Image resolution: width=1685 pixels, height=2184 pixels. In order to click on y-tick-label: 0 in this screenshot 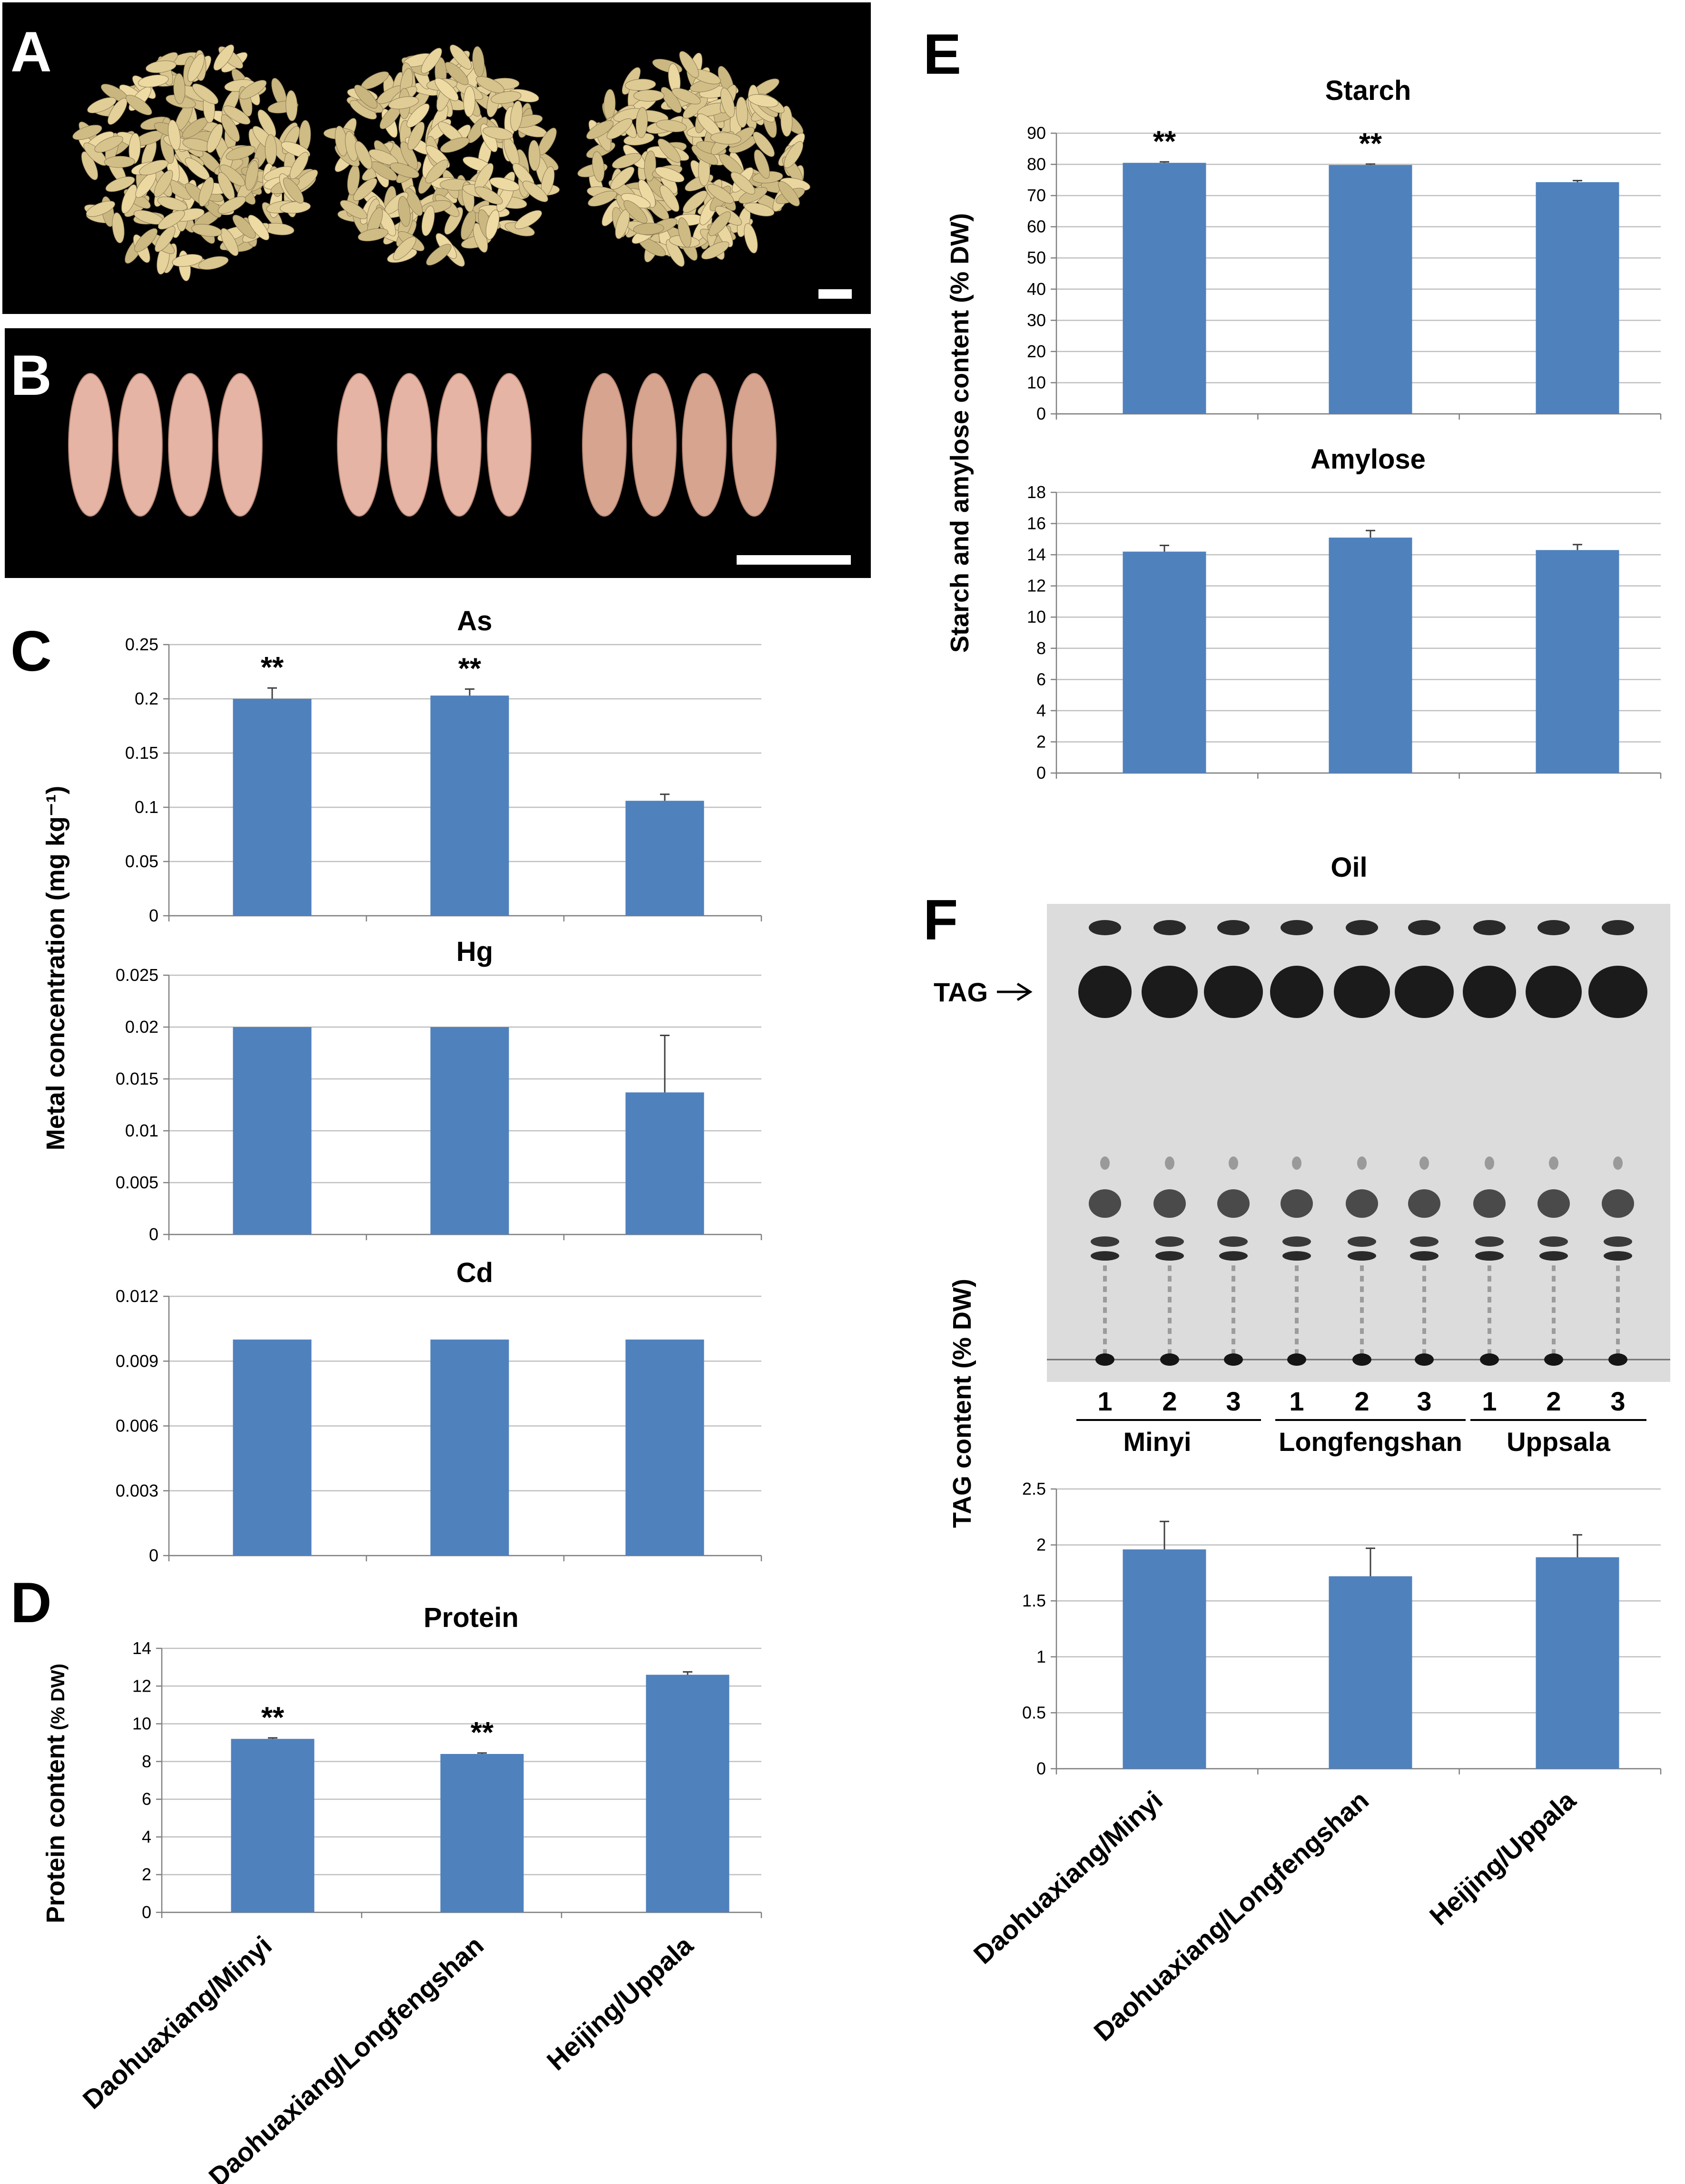, I will do `click(147, 1912)`.